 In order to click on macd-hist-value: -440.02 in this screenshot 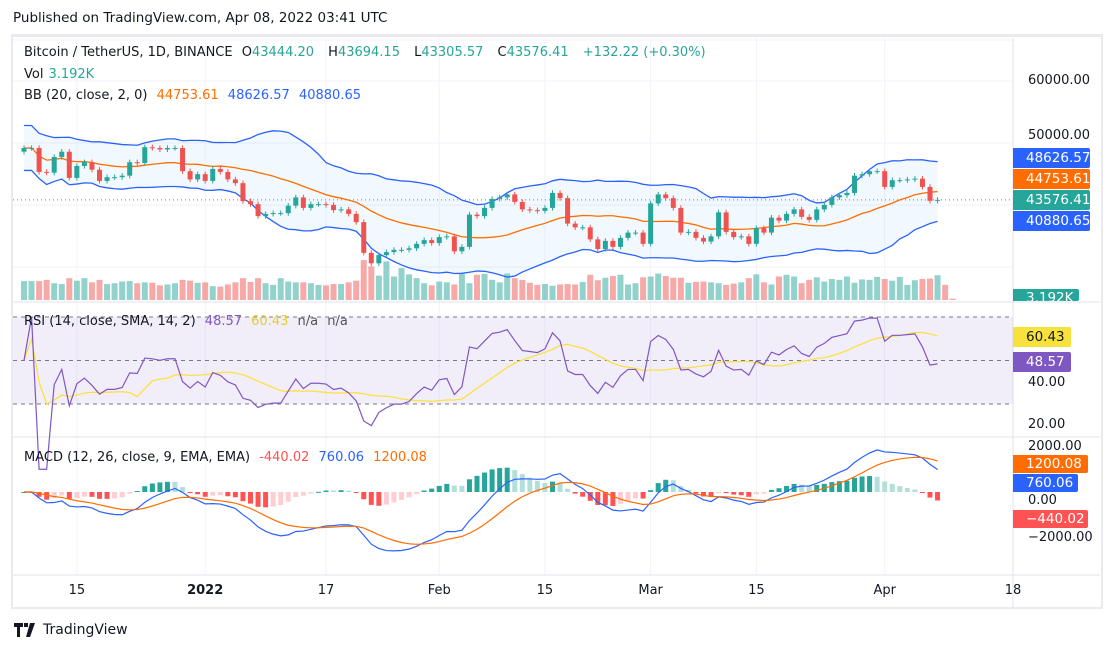, I will do `click(284, 457)`.